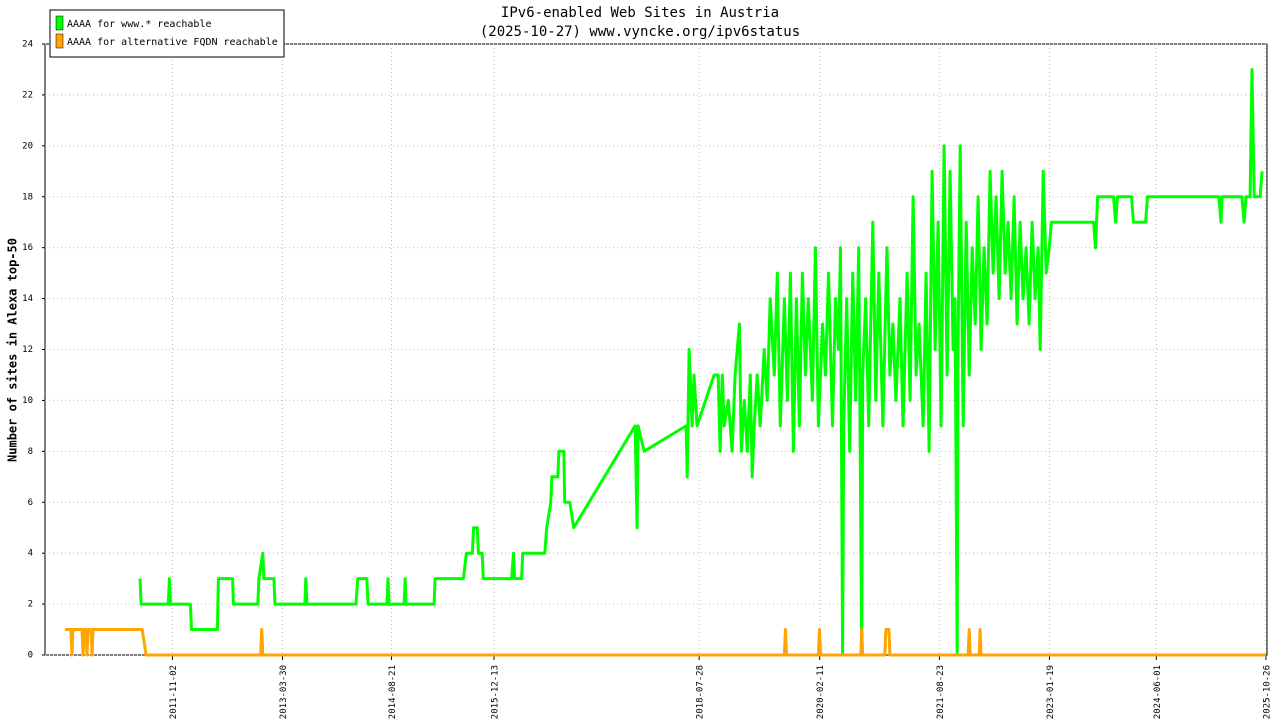 The width and height of the screenshot is (1280, 720). What do you see at coordinates (496, 692) in the screenshot?
I see `x-tick-label: 2015-12-13` at bounding box center [496, 692].